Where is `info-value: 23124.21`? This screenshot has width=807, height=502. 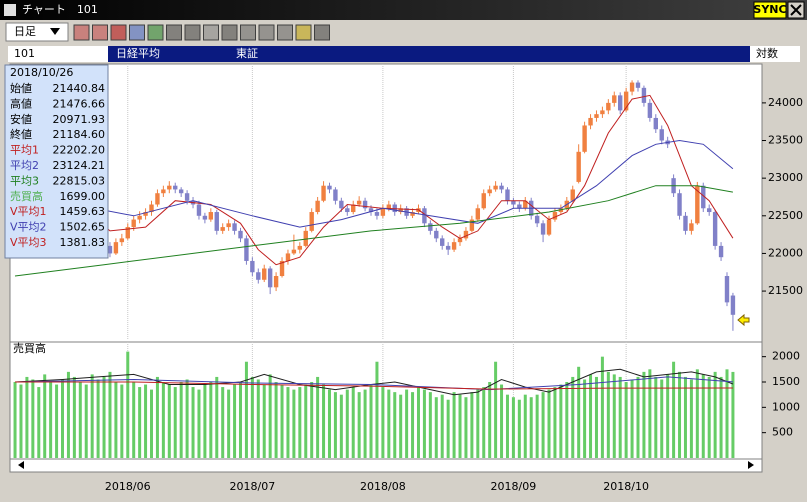 info-value: 23124.21 is located at coordinates (79, 165).